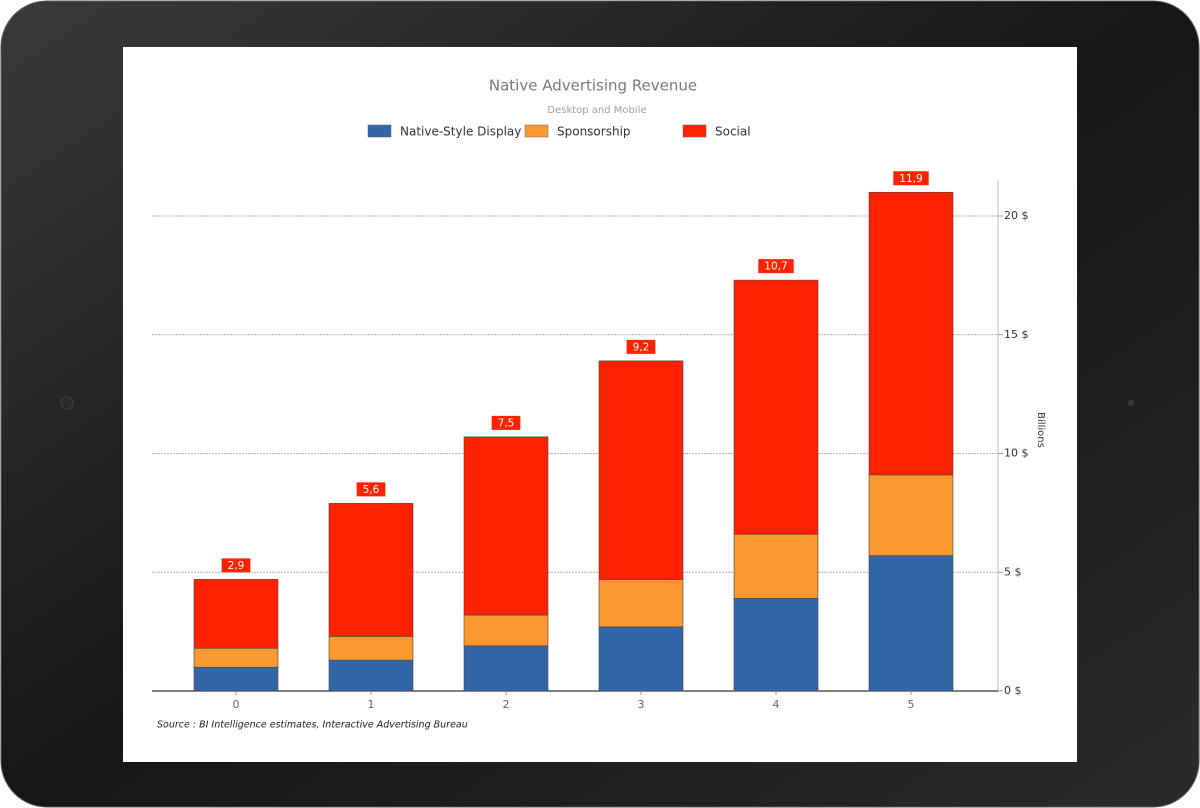 This screenshot has width=1200, height=808. I want to click on data-label: 5,6, so click(371, 490).